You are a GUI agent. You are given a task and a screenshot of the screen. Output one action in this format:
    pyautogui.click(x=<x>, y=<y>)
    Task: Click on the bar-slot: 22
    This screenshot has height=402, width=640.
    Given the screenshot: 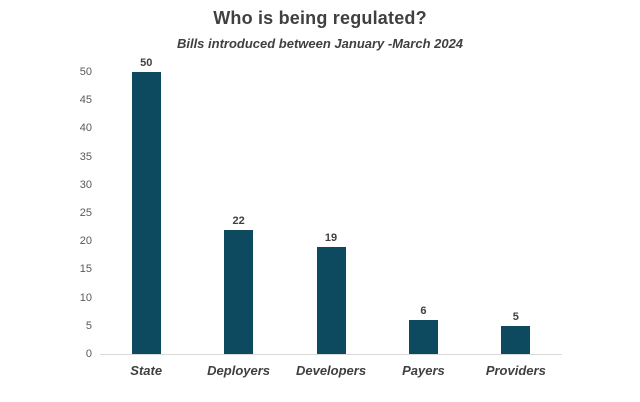 What is the action you would take?
    pyautogui.click(x=238, y=284)
    